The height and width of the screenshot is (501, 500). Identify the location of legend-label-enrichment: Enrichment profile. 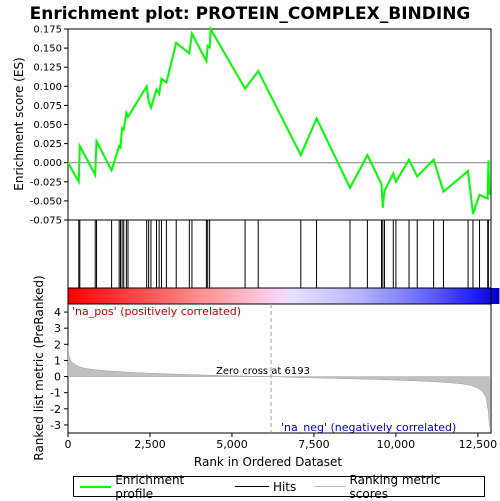
(150, 486).